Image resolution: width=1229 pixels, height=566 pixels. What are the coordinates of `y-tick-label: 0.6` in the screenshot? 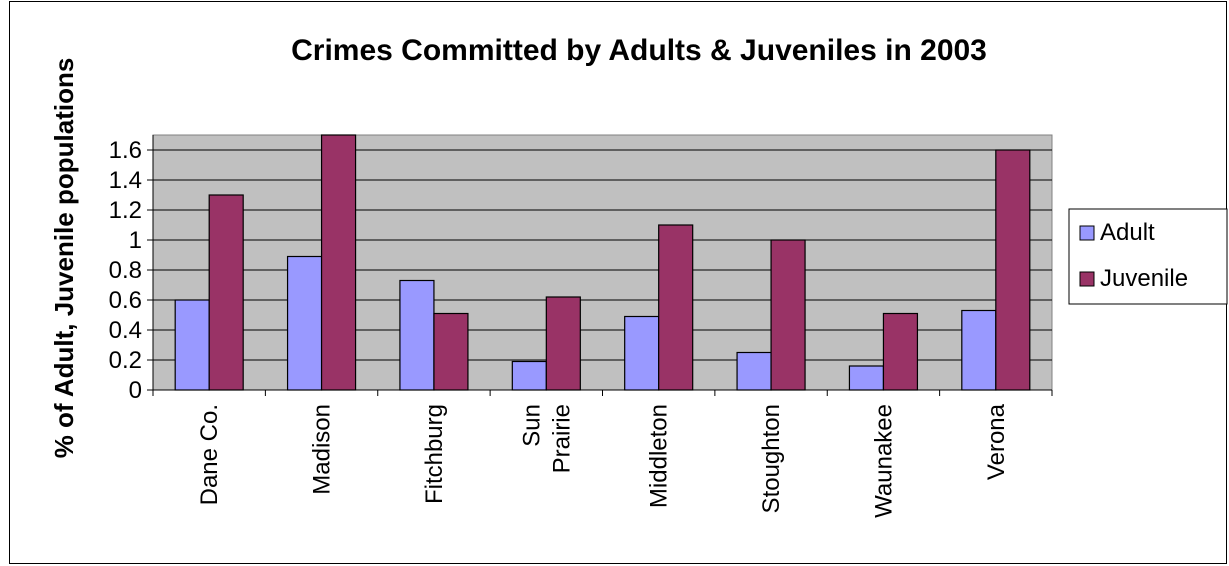 It's located at (125, 300).